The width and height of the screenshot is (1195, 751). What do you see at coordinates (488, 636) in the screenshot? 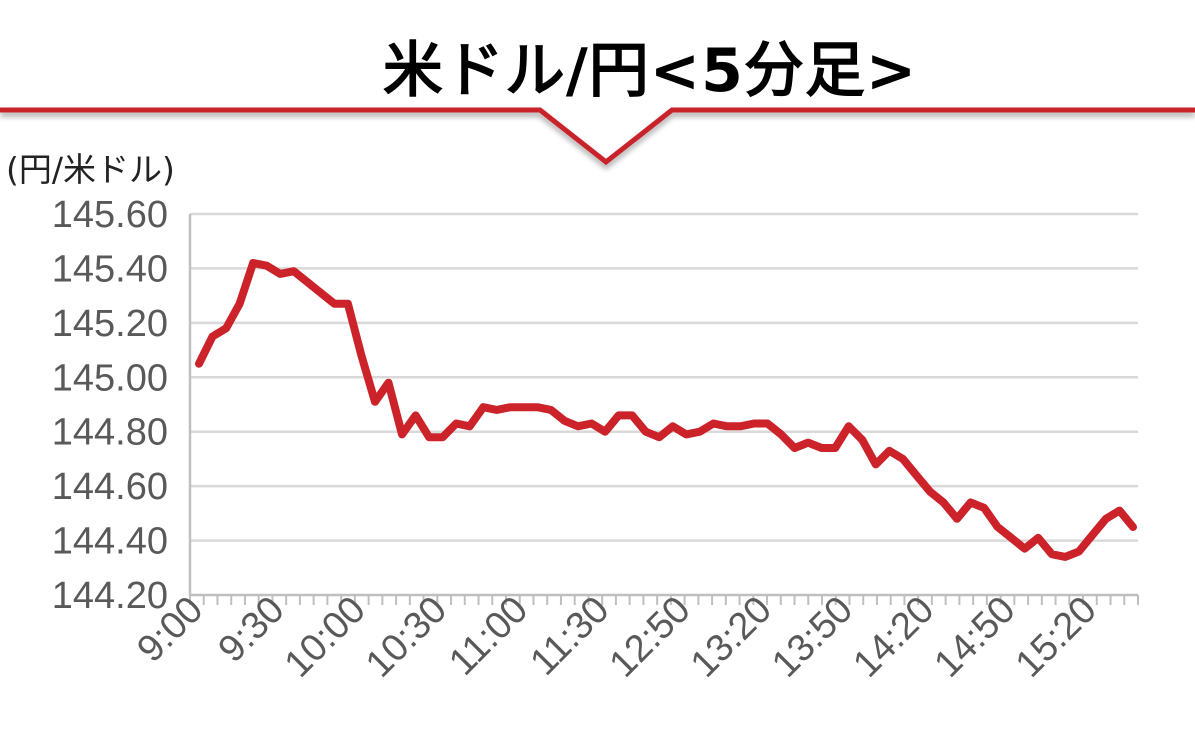
I see `x-tick-label: 11:00` at bounding box center [488, 636].